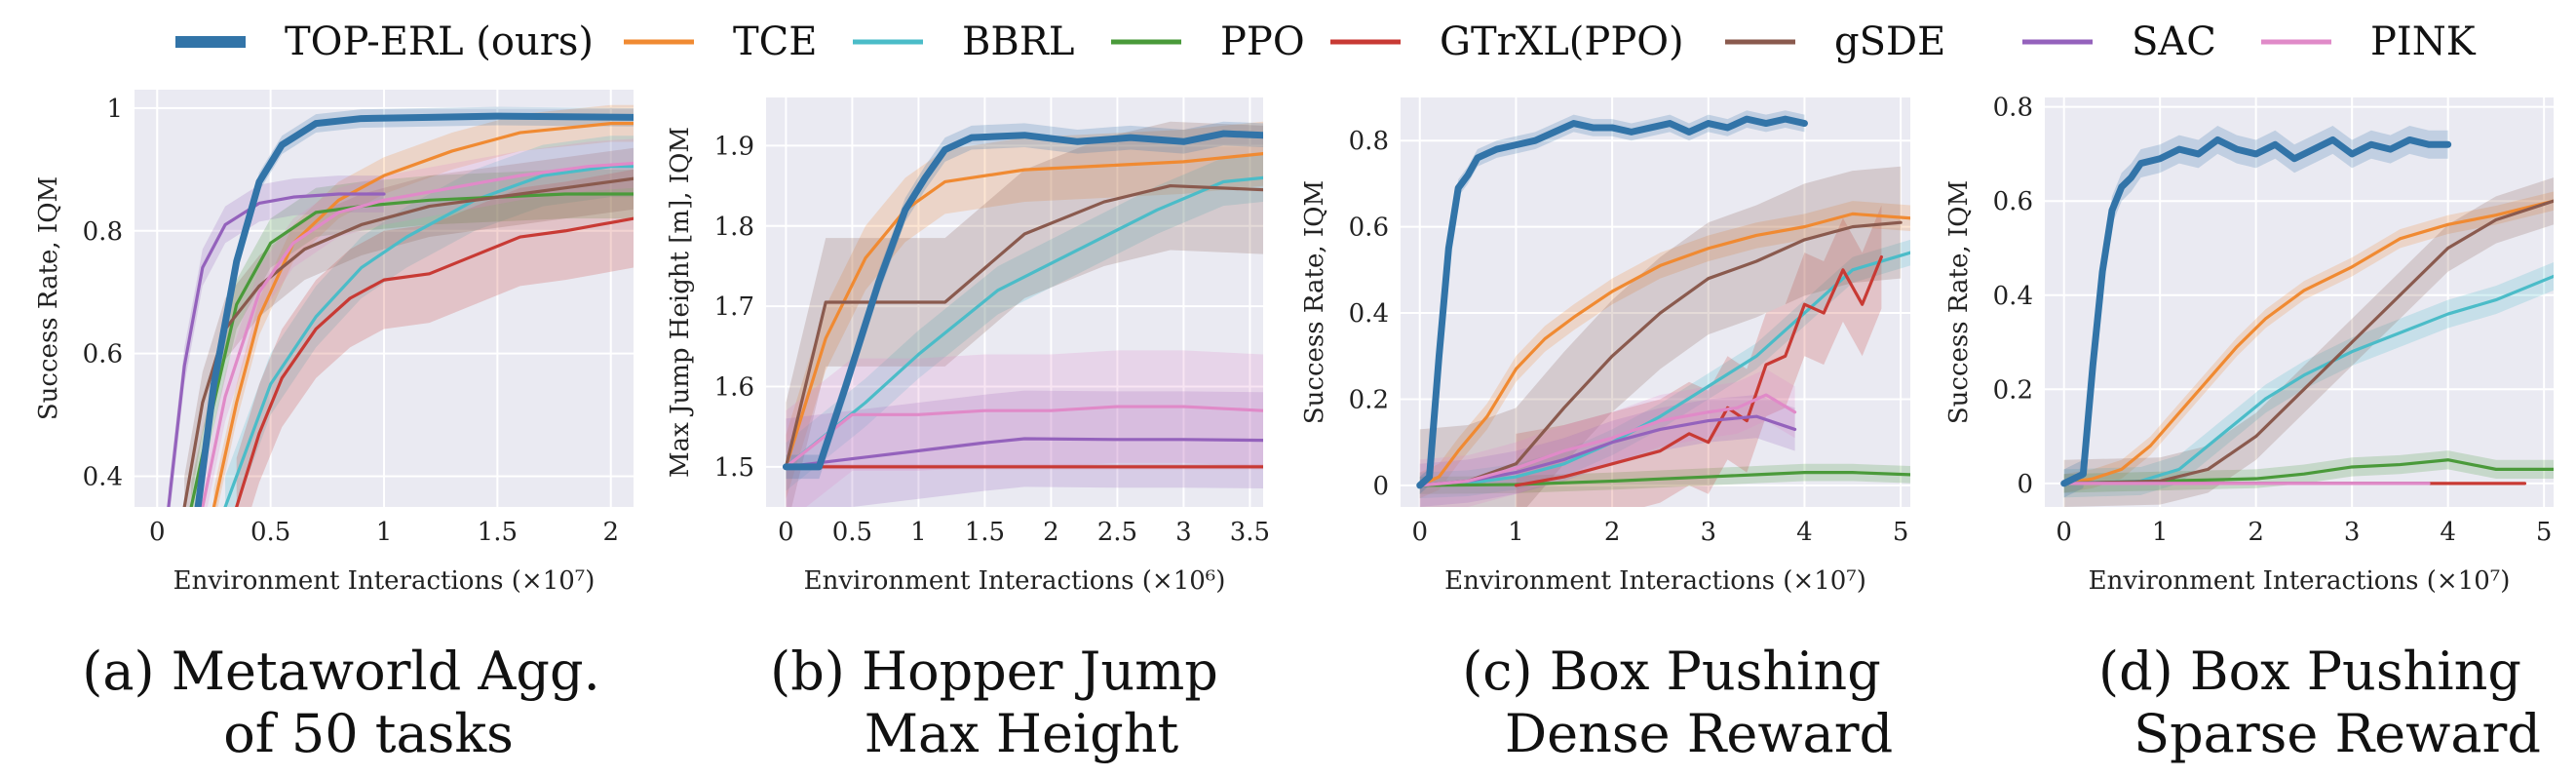  Describe the element at coordinates (498, 533) in the screenshot. I see `x-tick-label: 1.5` at that location.